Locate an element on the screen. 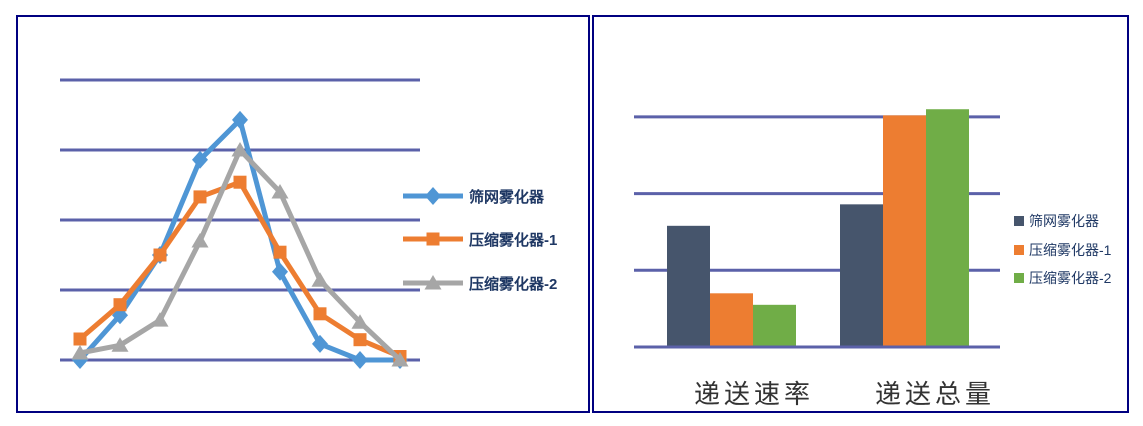 Image resolution: width=1143 pixels, height=426 pixels. diamond-line-marker-icon is located at coordinates (433, 196).